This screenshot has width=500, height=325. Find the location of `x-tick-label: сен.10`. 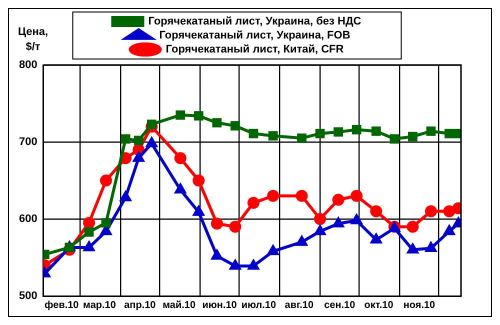

x-tick-label: сен.10 is located at coordinates (340, 305).